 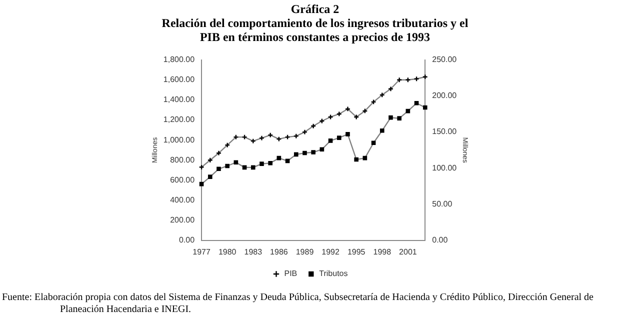 What do you see at coordinates (333, 273) in the screenshot?
I see `legend-label: Tributos` at bounding box center [333, 273].